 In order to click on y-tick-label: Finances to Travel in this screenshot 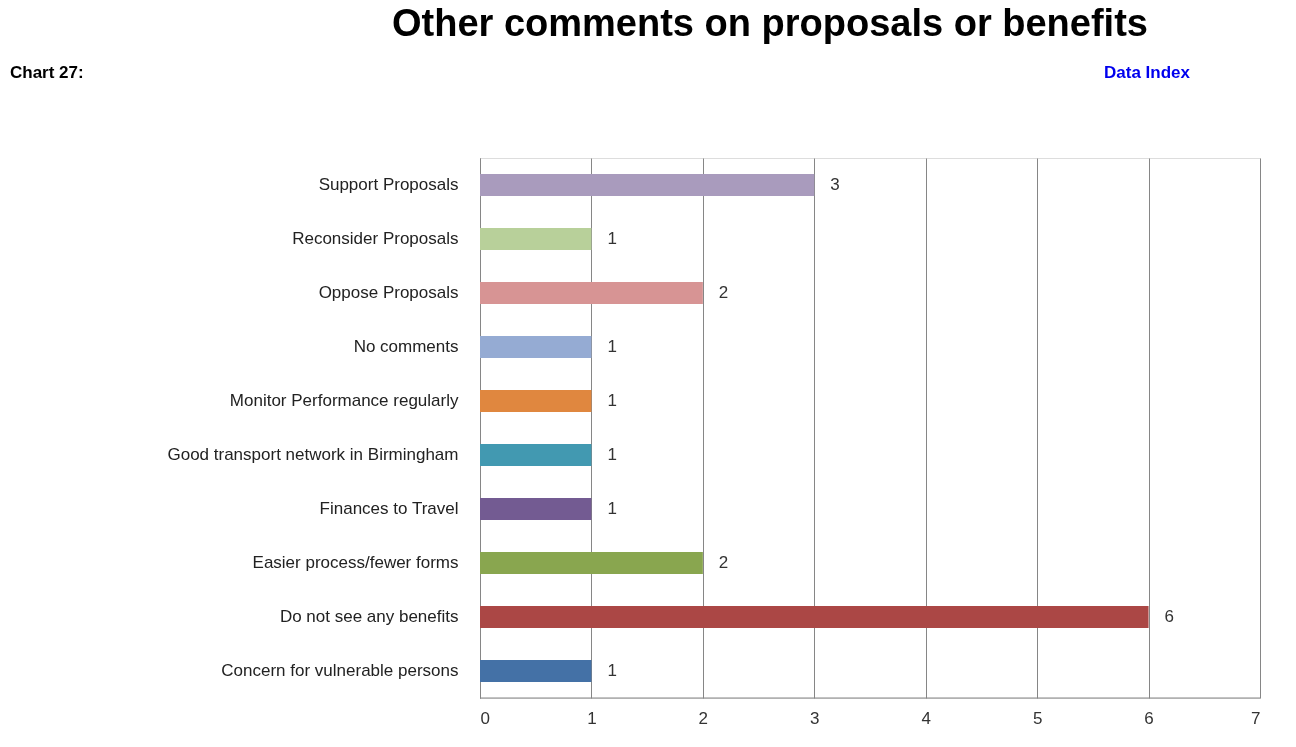, I will do `click(389, 508)`.